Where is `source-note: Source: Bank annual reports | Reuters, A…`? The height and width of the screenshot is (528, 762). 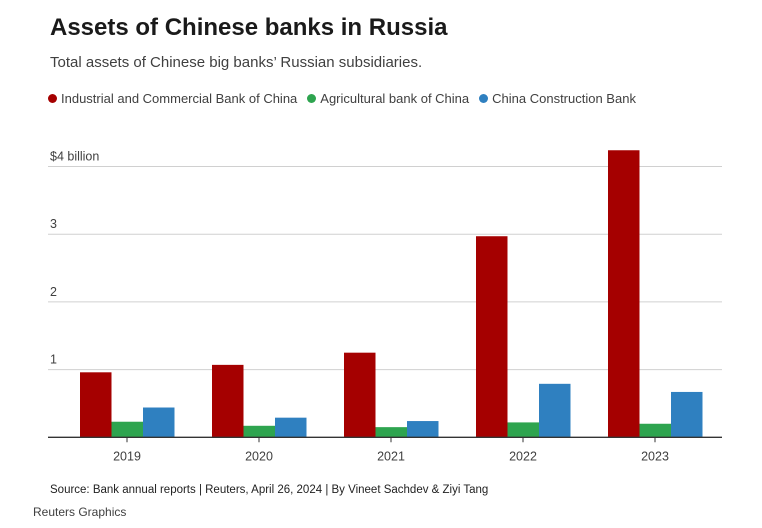
source-note: Source: Bank annual reports | Reuters, A… is located at coordinates (269, 490).